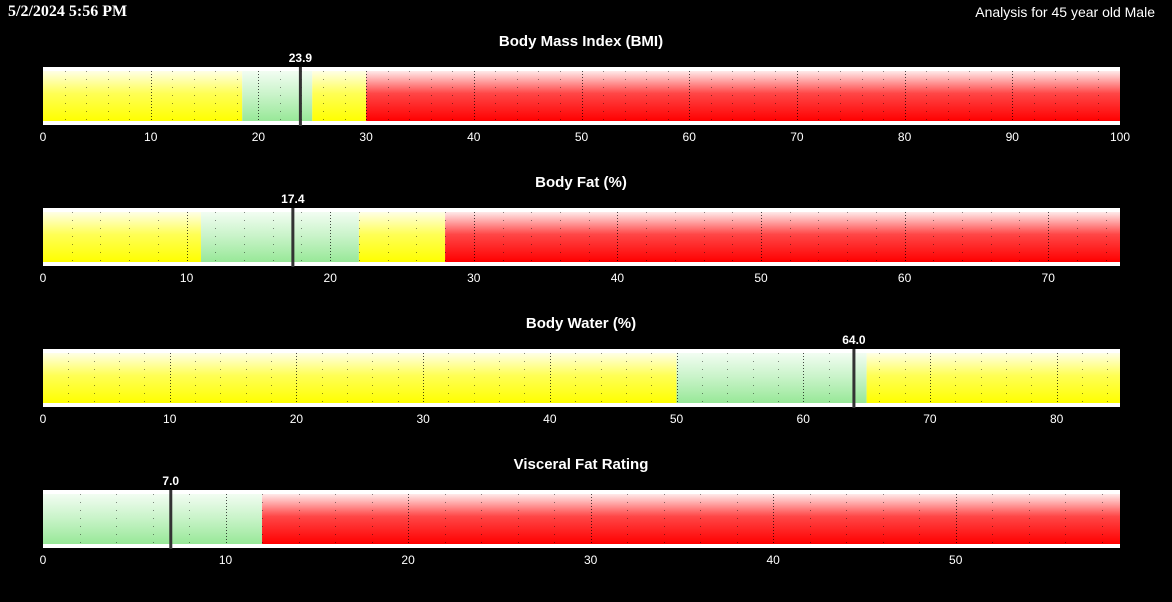 The height and width of the screenshot is (602, 1172). What do you see at coordinates (581, 41) in the screenshot?
I see `gauge-title: Body Mass Index (BMI)` at bounding box center [581, 41].